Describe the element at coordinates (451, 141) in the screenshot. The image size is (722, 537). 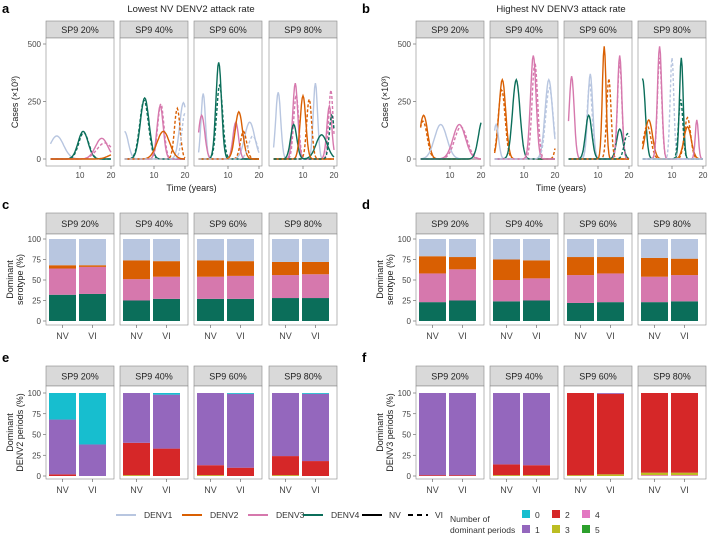
I see `series-line-denv4-nv` at that location.